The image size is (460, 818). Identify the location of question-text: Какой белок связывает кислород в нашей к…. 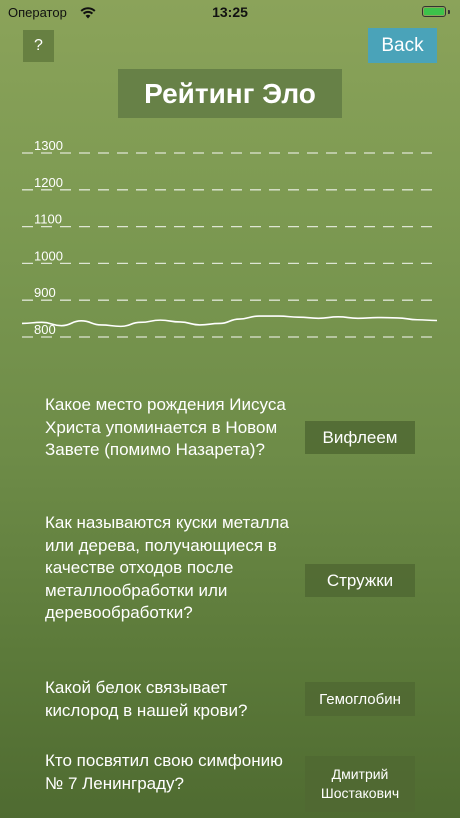
(146, 699).